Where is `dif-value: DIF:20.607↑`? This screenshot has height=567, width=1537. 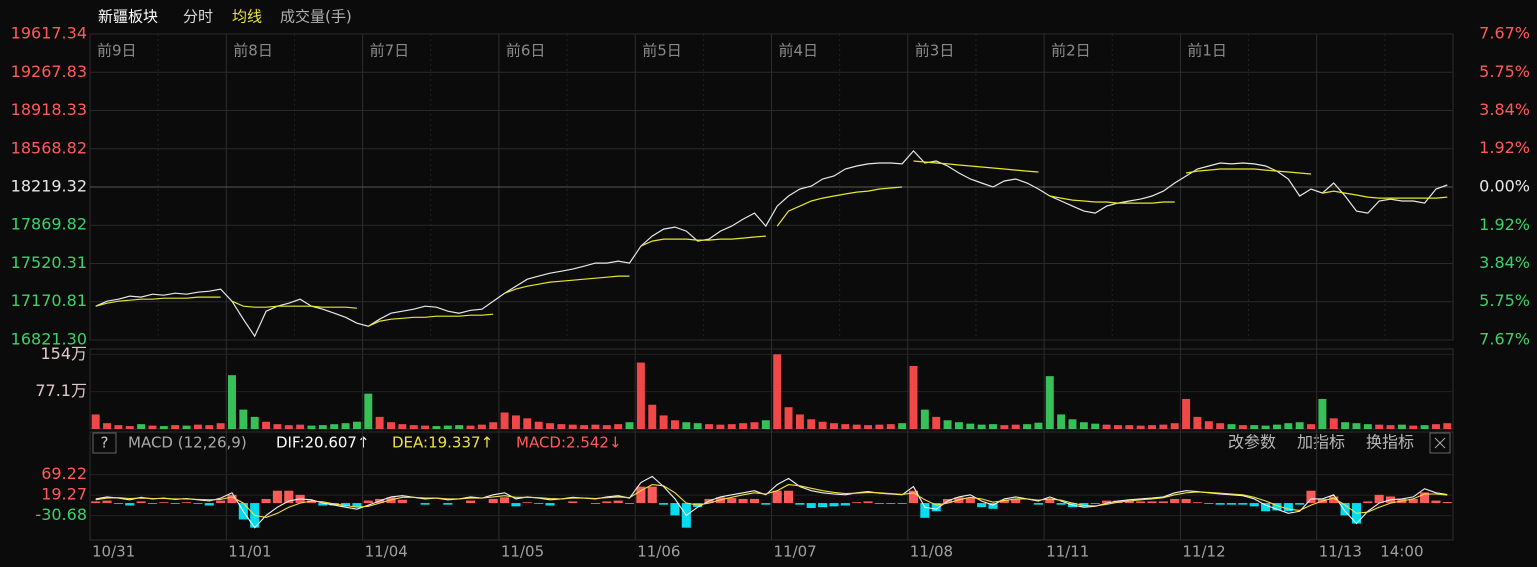 dif-value: DIF:20.607↑ is located at coordinates (323, 443).